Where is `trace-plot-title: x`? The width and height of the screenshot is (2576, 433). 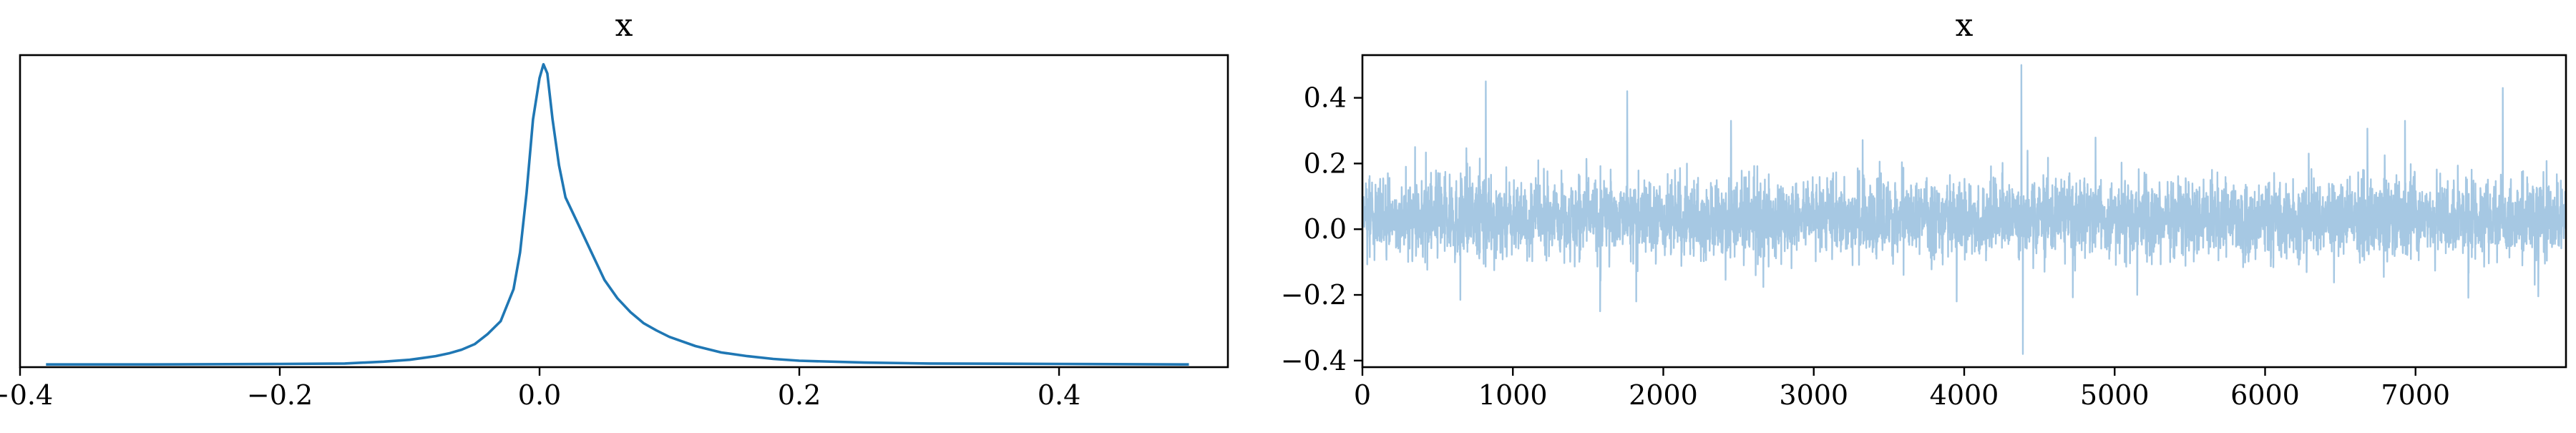 trace-plot-title: x is located at coordinates (1965, 25).